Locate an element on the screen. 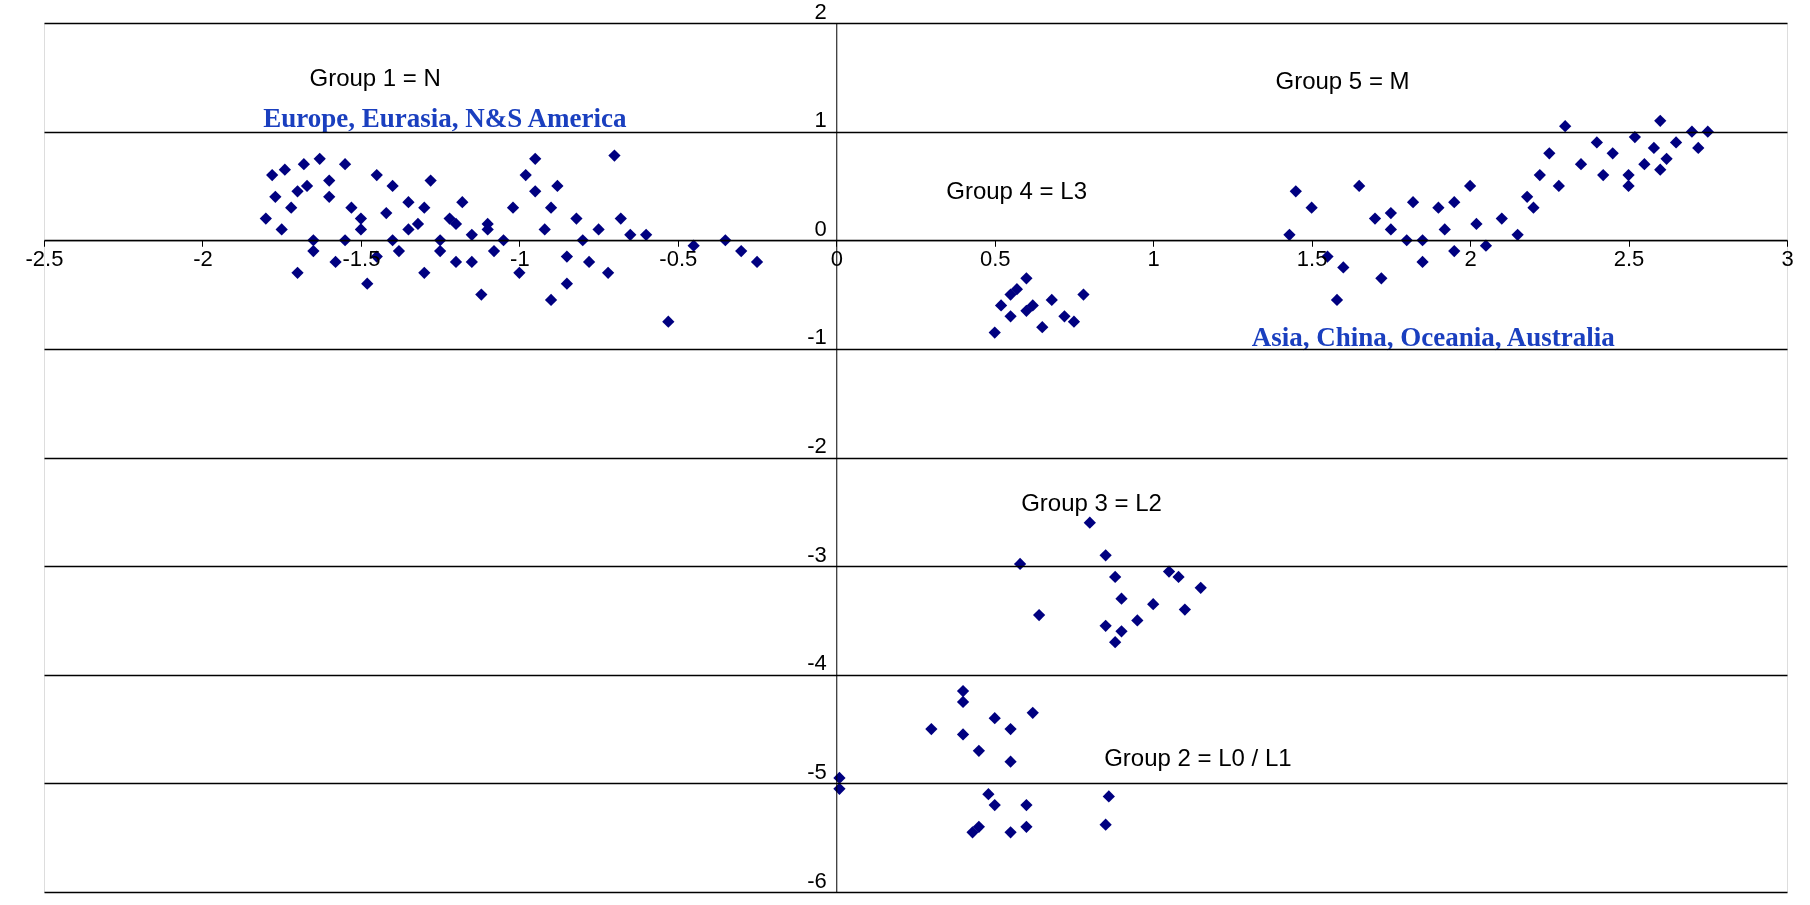  y-tick-label: 2 is located at coordinates (820, 12).